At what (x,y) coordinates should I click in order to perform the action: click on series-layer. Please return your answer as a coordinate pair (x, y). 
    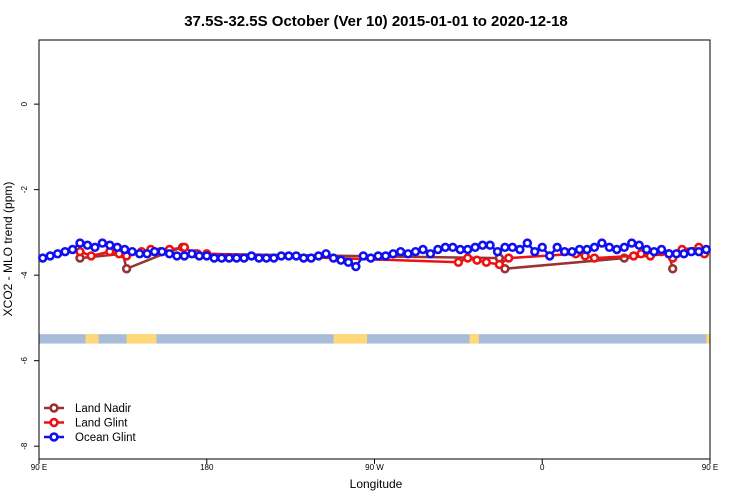
    Looking at the image, I should click on (374, 256).